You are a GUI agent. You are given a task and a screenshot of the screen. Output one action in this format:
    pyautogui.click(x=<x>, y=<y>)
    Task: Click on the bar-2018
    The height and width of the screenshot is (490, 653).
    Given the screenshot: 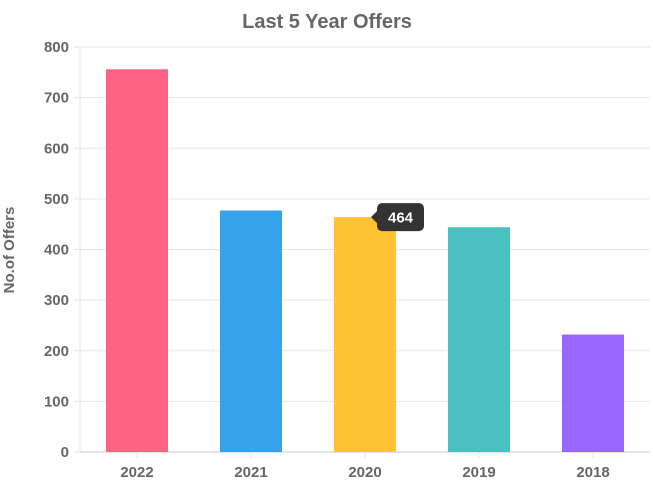 What is the action you would take?
    pyautogui.click(x=593, y=393)
    